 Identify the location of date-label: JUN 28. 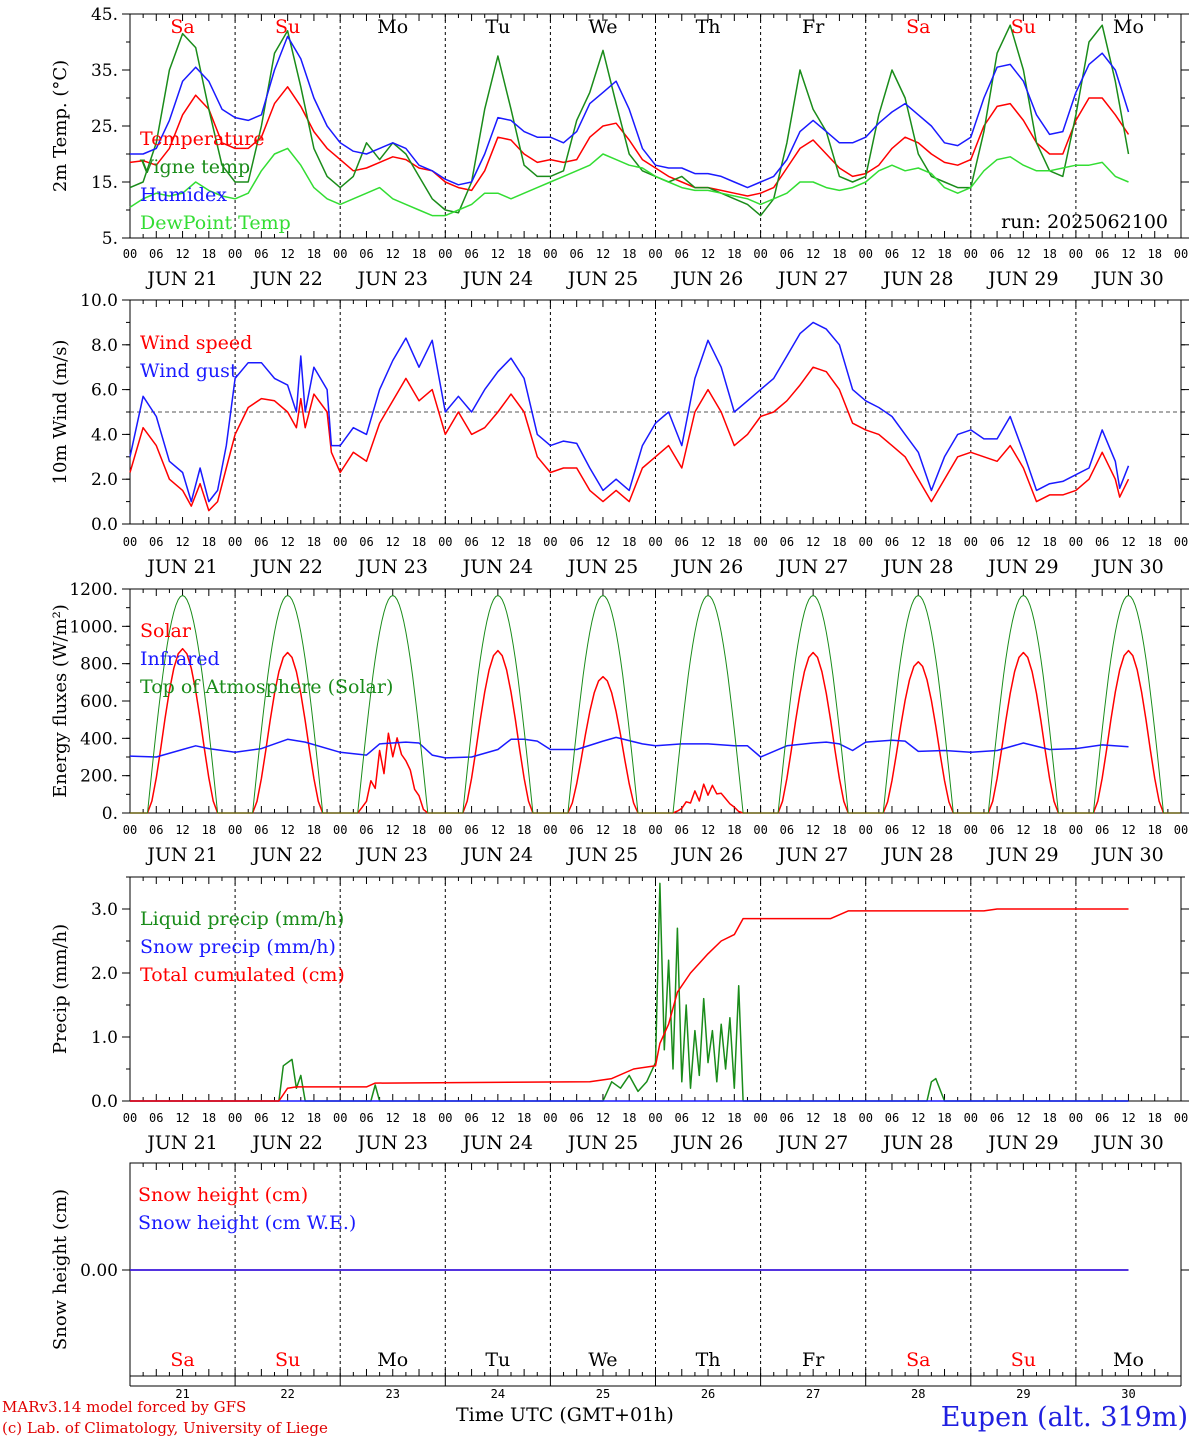
(917, 855).